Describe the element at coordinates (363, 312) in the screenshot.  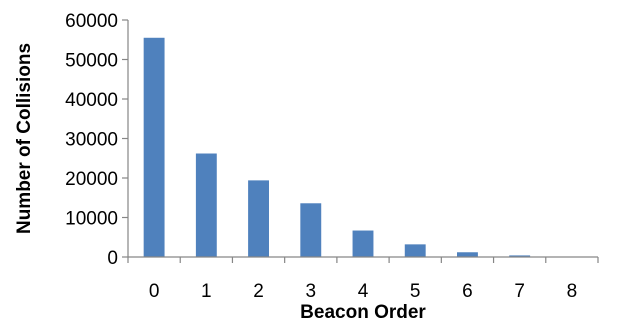
I see `x-axis-title: Beacon Order` at that location.